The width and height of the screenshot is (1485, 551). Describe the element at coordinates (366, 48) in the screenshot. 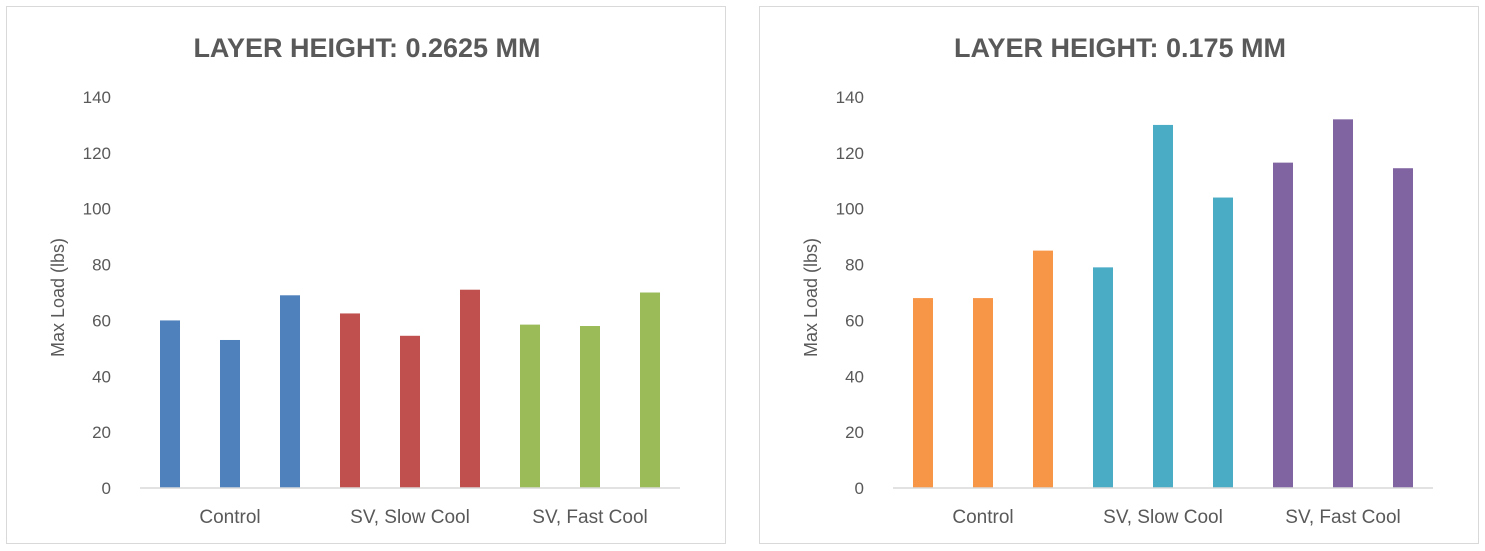

I see `chart-title: LAYER HEIGHT: 0.2625 MM` at that location.